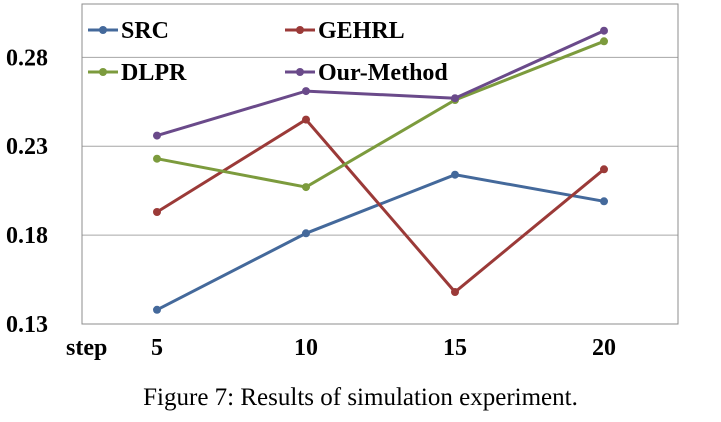 The height and width of the screenshot is (422, 721). Describe the element at coordinates (27, 236) in the screenshot. I see `y-tick-label: 0.18` at that location.